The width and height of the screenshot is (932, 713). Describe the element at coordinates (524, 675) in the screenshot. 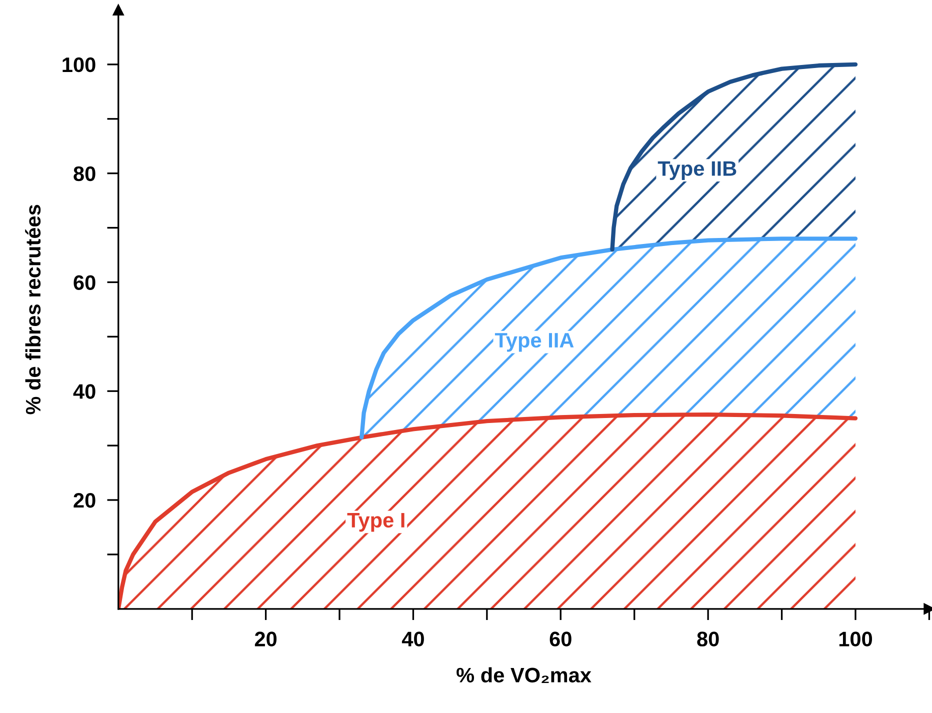

I see `x-axis-title: % de VO₂max` at that location.